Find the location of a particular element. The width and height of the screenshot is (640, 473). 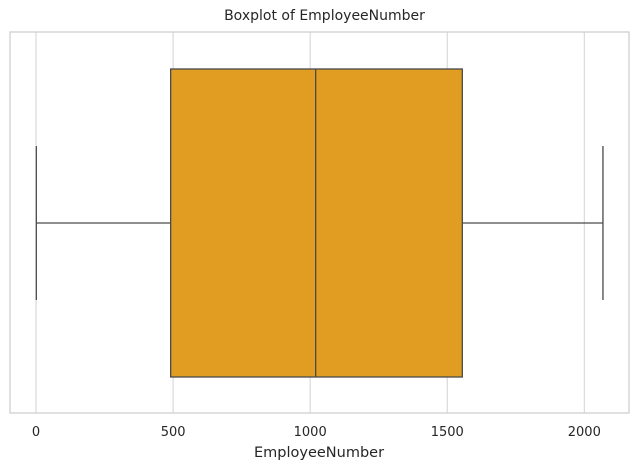

chart-title: Boxplot of EmployeeNumber is located at coordinates (324, 16).